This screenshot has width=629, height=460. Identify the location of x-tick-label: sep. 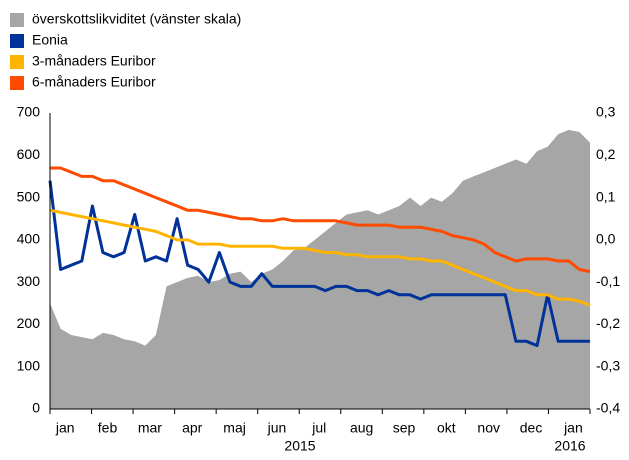
(404, 428).